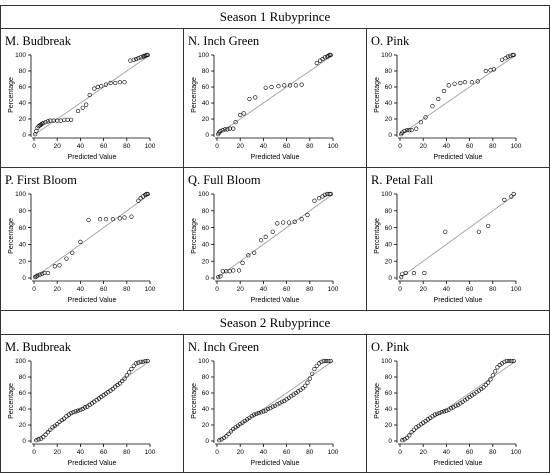 The width and height of the screenshot is (550, 474). Describe the element at coordinates (58, 452) in the screenshot. I see `x-tick-label: 20` at that location.